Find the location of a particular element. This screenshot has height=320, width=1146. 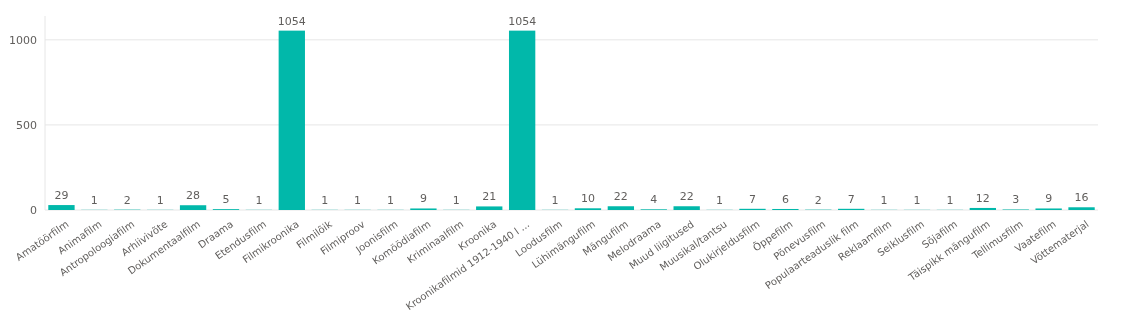

data-label: 16 is located at coordinates (1081, 198).